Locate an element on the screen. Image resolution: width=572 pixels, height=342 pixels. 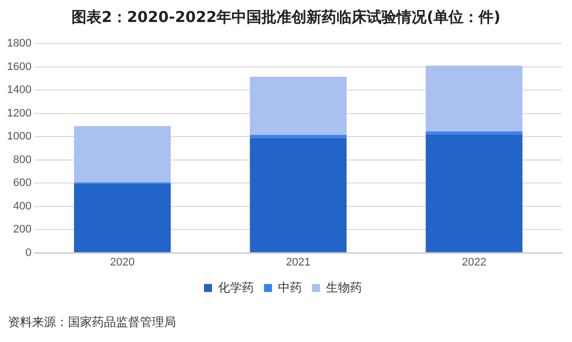
text: 资料来源：国家药品监督管理局 is located at coordinates (92, 322).